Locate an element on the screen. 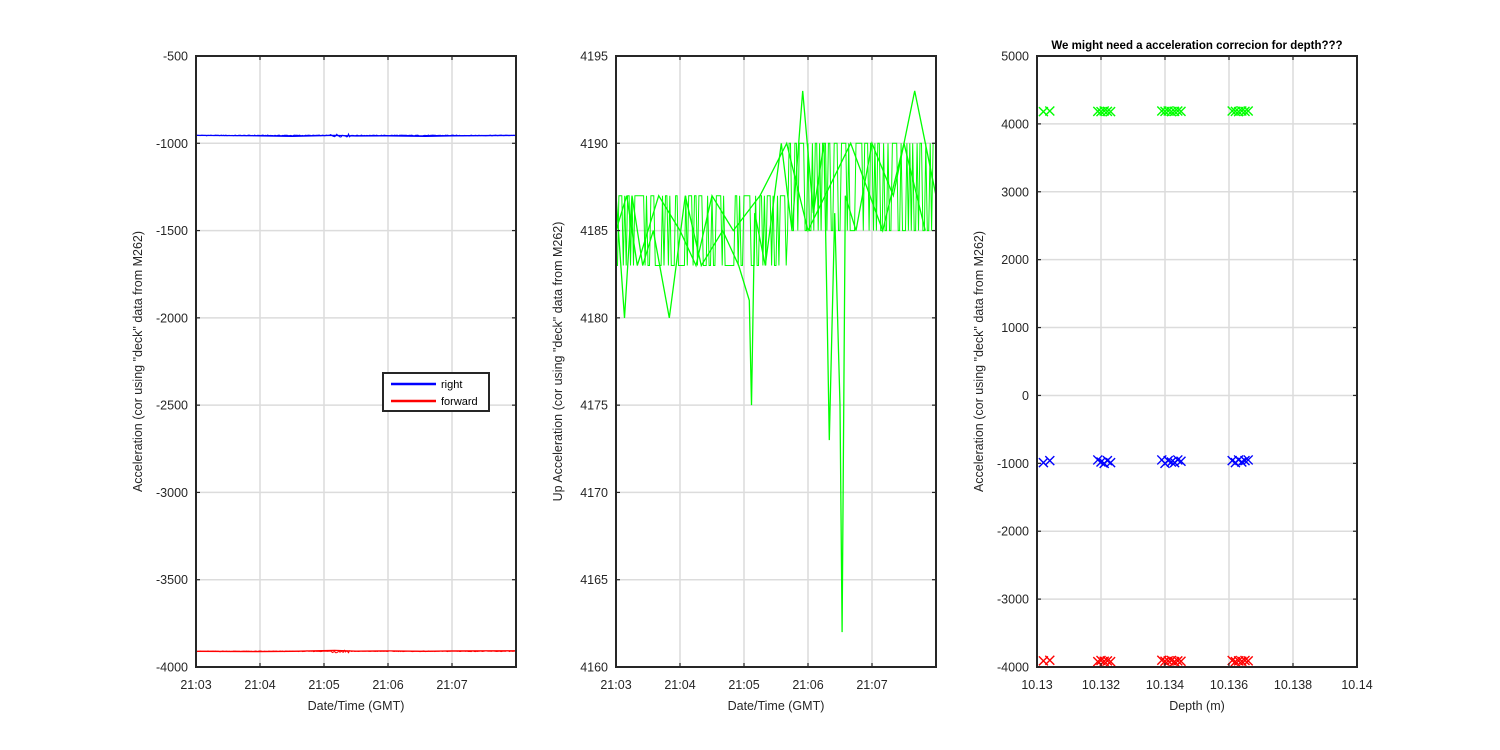  y-tick-label: 4190 is located at coordinates (594, 144).